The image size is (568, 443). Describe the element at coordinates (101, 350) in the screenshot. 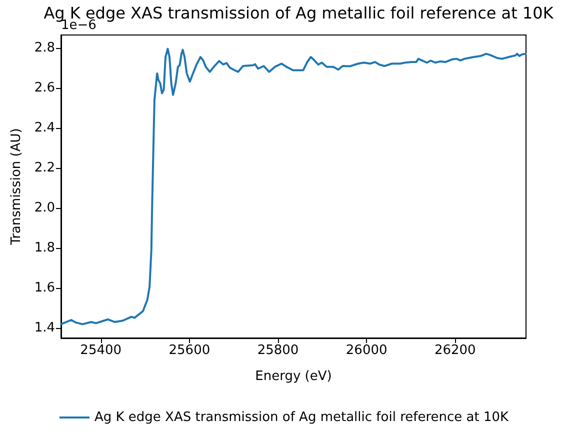

I see `x-tick-label: 25400` at that location.